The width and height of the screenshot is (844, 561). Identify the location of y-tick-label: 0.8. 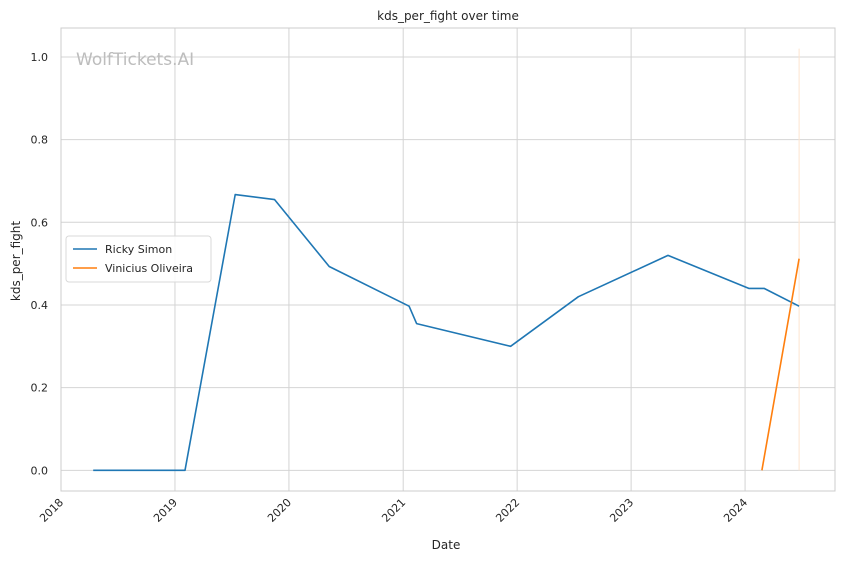
(40, 140).